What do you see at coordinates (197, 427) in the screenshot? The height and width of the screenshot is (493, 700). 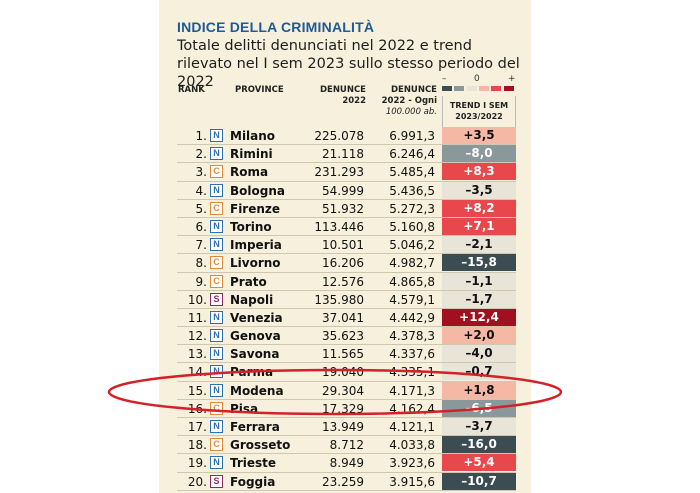 I see `rank-cell: 17.` at bounding box center [197, 427].